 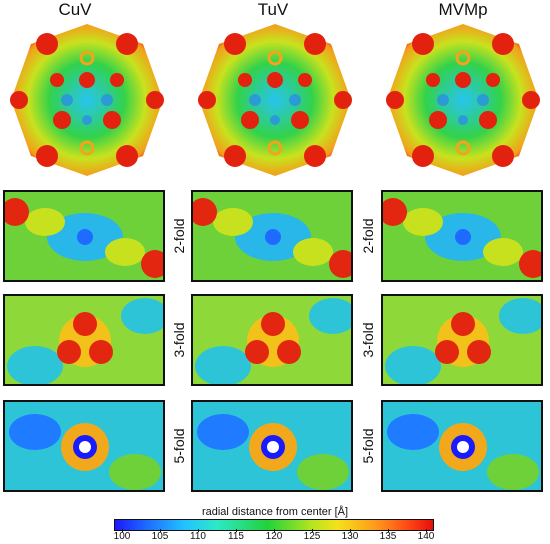 What do you see at coordinates (75, 9) in the screenshot?
I see `column-title-cuv: CuV` at bounding box center [75, 9].